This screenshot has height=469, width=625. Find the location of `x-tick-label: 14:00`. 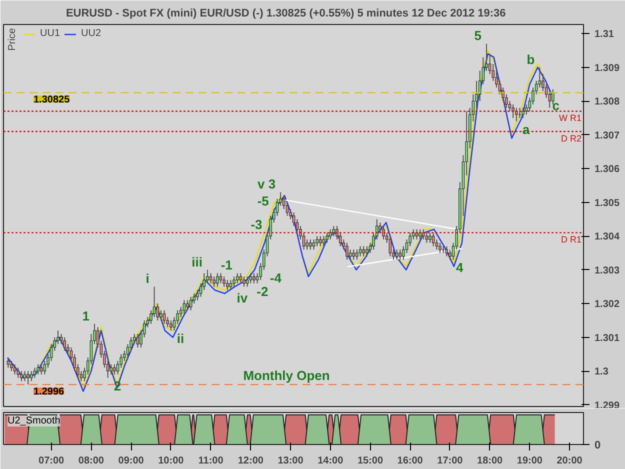

x-tick-label: 14:00 is located at coordinates (331, 461).